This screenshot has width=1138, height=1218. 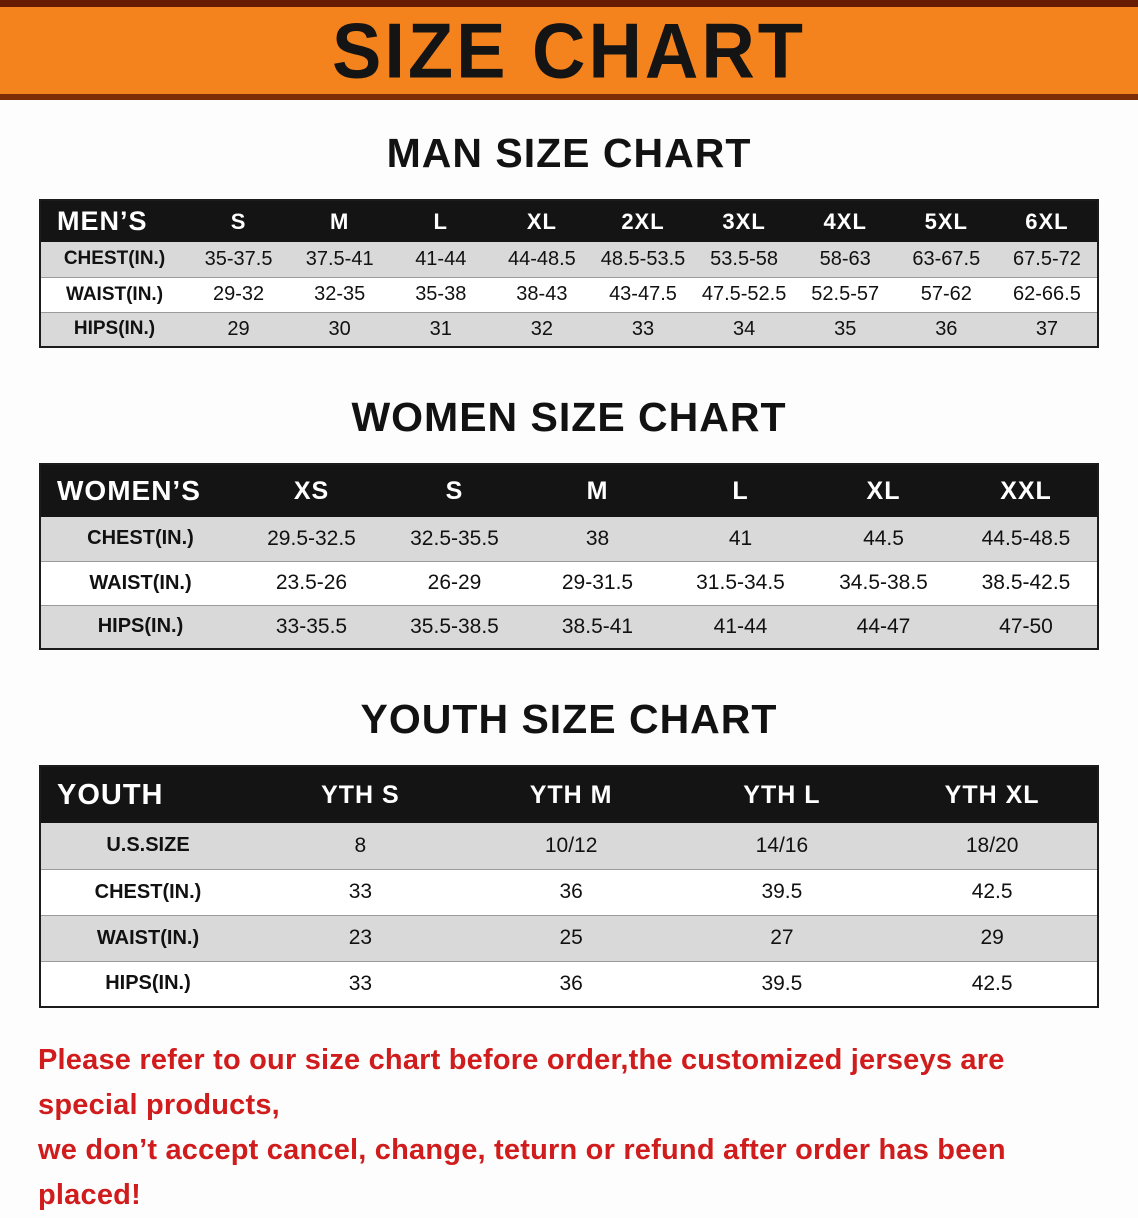 What do you see at coordinates (744, 328) in the screenshot?
I see `size-value: 34` at bounding box center [744, 328].